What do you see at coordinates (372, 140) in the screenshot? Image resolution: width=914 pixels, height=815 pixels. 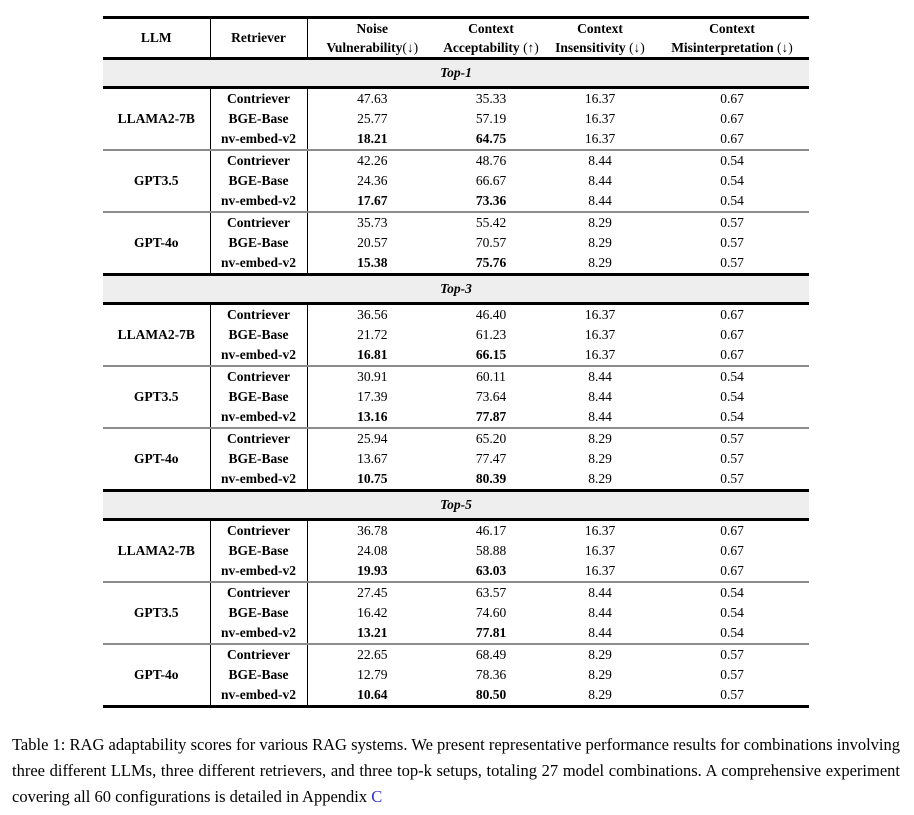 I see `metric-value: 18.21` at bounding box center [372, 140].